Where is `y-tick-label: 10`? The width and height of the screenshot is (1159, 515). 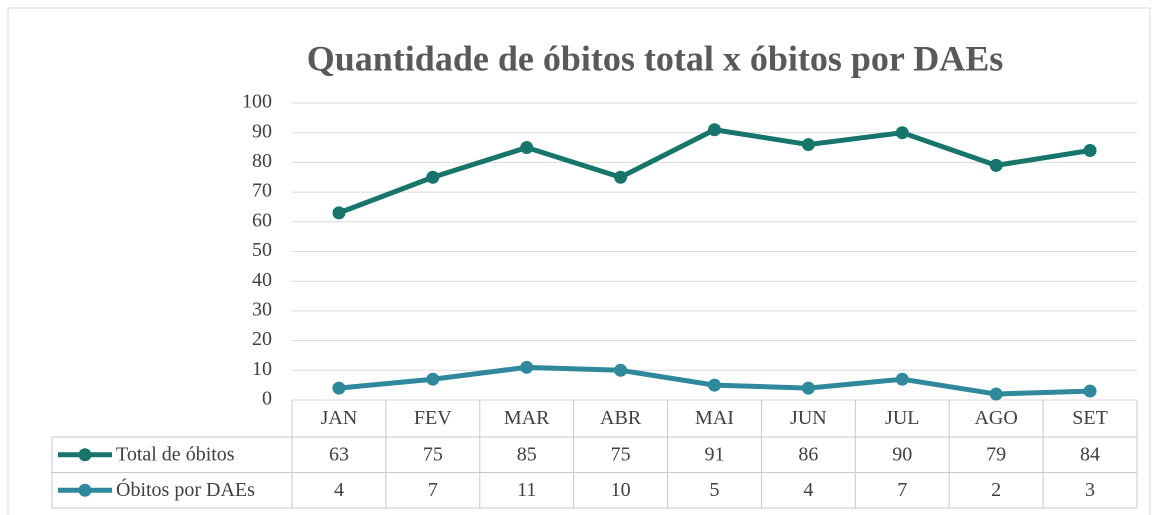 y-tick-label: 10 is located at coordinates (262, 369).